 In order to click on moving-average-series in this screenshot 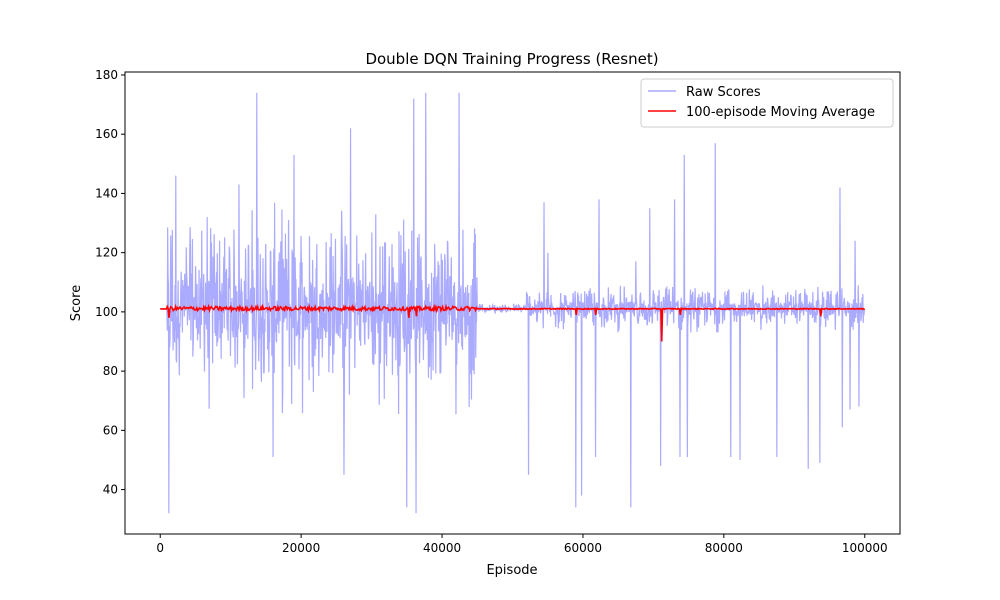, I will do `click(513, 322)`.